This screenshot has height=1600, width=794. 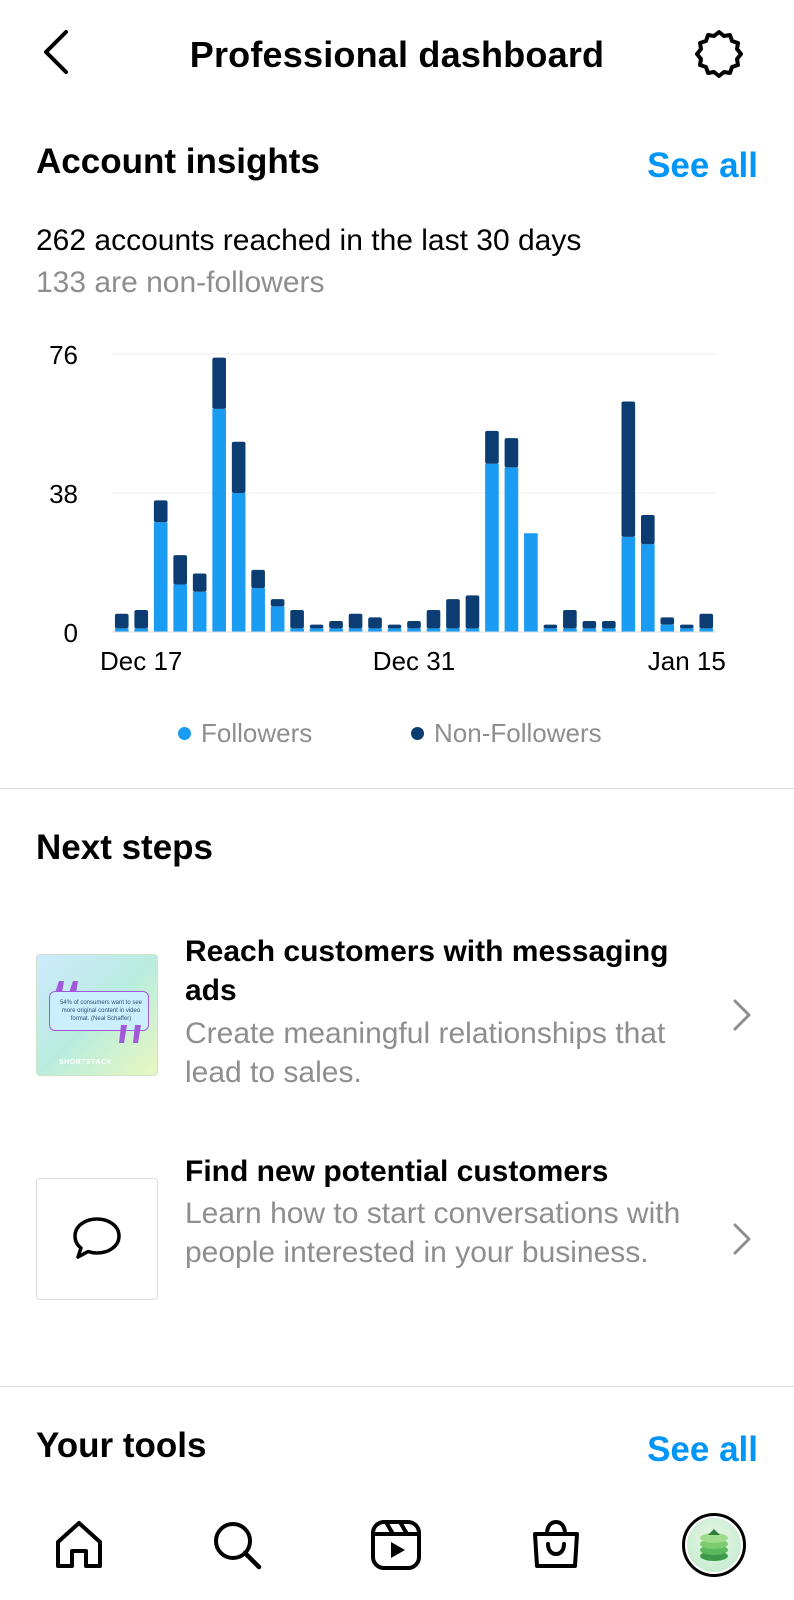 I want to click on bottom-nav, so click(x=397, y=1548).